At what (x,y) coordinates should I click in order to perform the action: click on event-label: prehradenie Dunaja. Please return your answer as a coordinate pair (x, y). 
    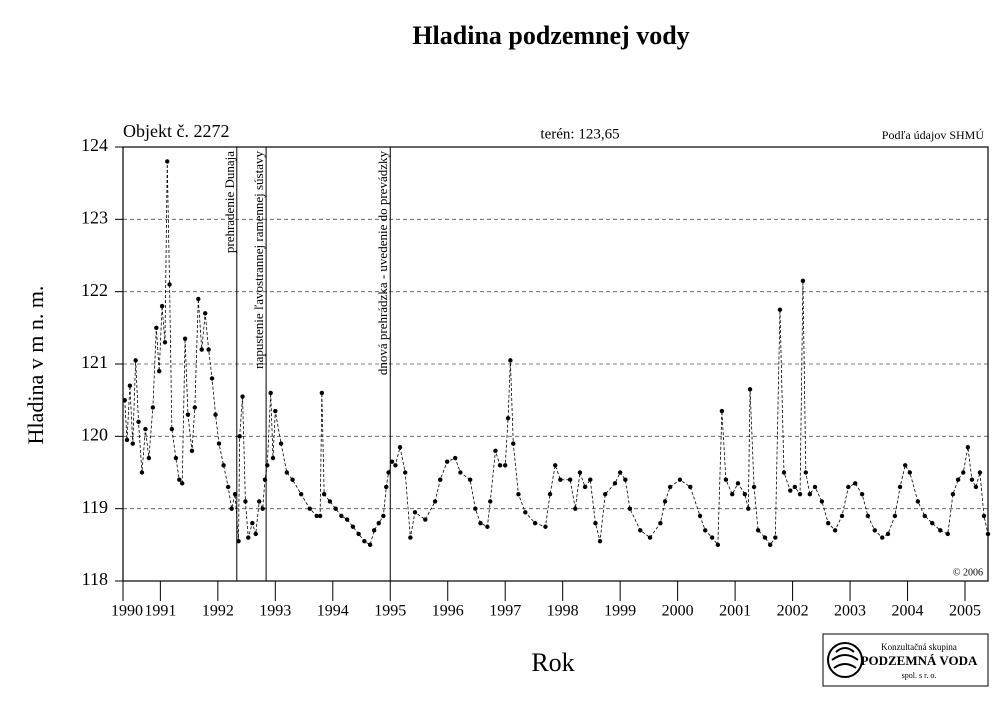
    Looking at the image, I should click on (229, 202).